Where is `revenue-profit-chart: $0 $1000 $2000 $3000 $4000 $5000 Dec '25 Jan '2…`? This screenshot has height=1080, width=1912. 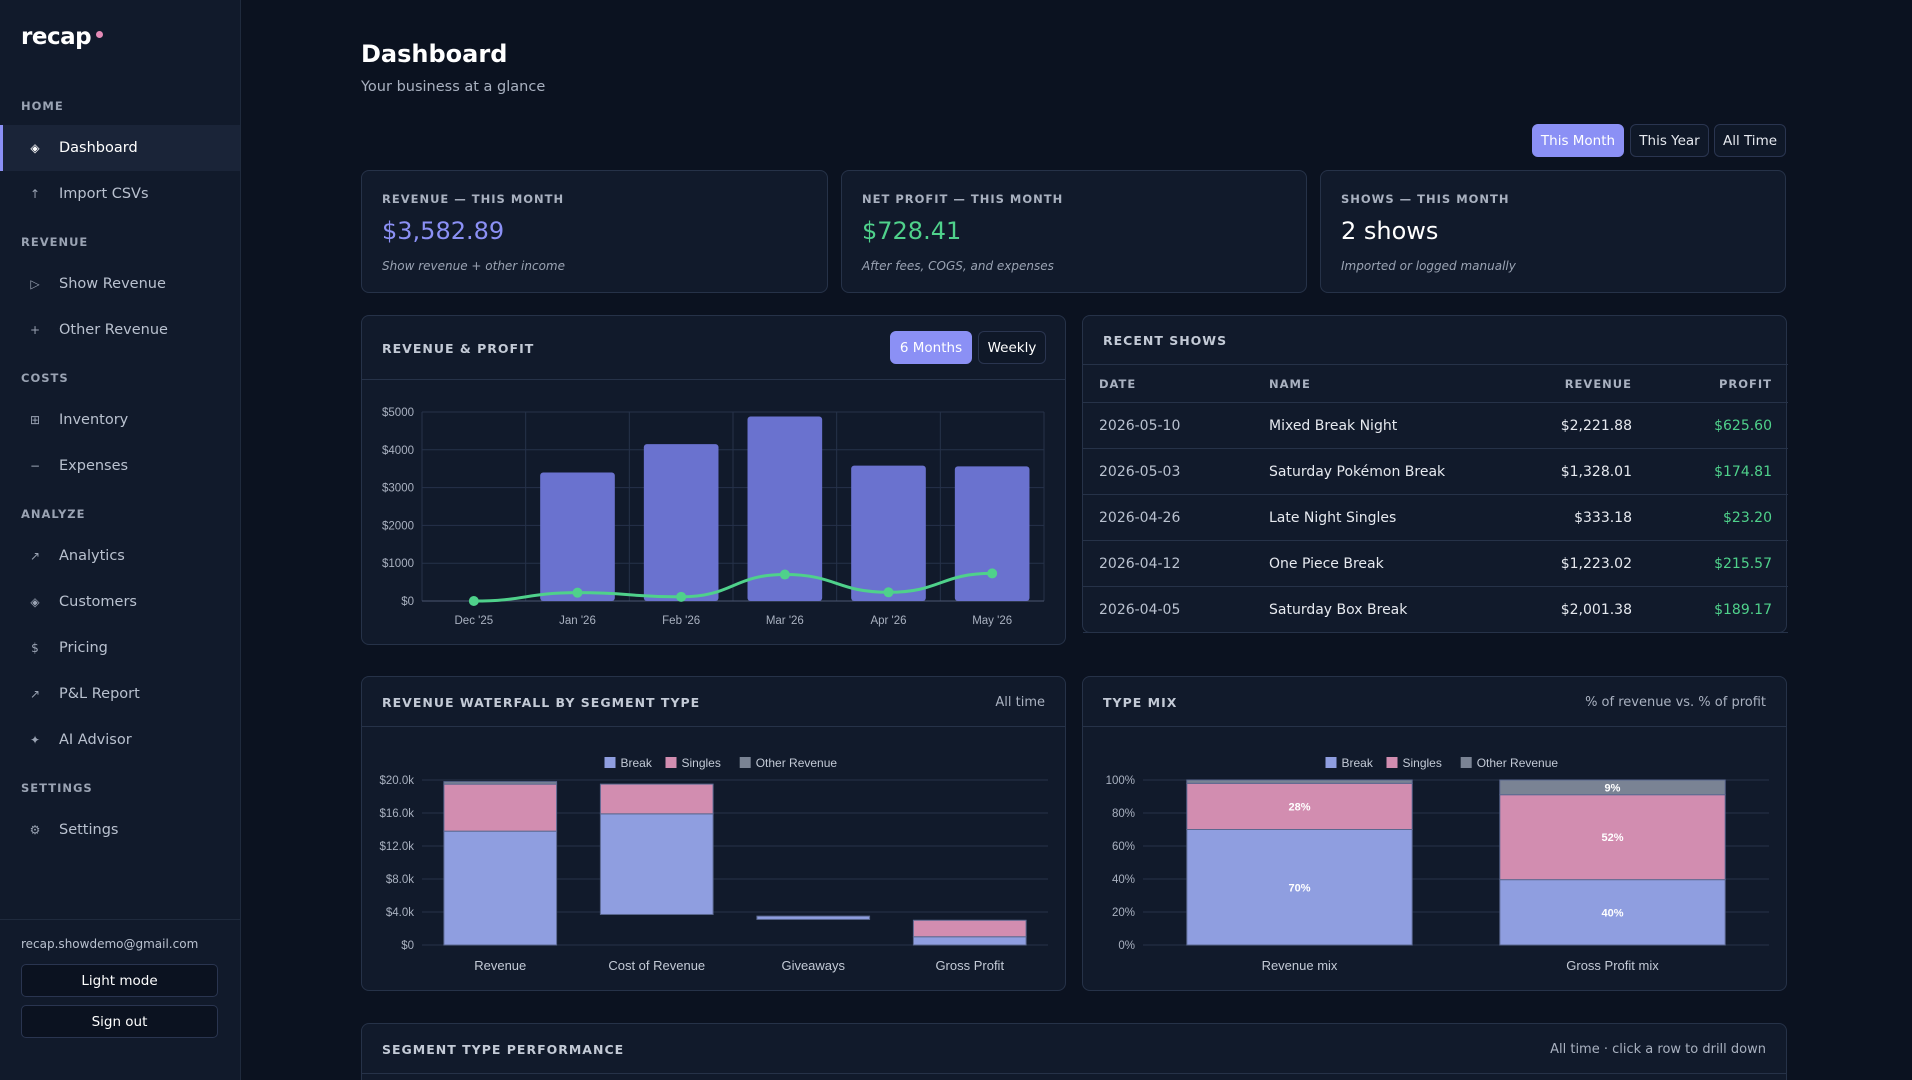
revenue-profit-chart: $0 $1000 $2000 $3000 $4000 $5000 Dec '25 Jan '2… is located at coordinates (713, 517).